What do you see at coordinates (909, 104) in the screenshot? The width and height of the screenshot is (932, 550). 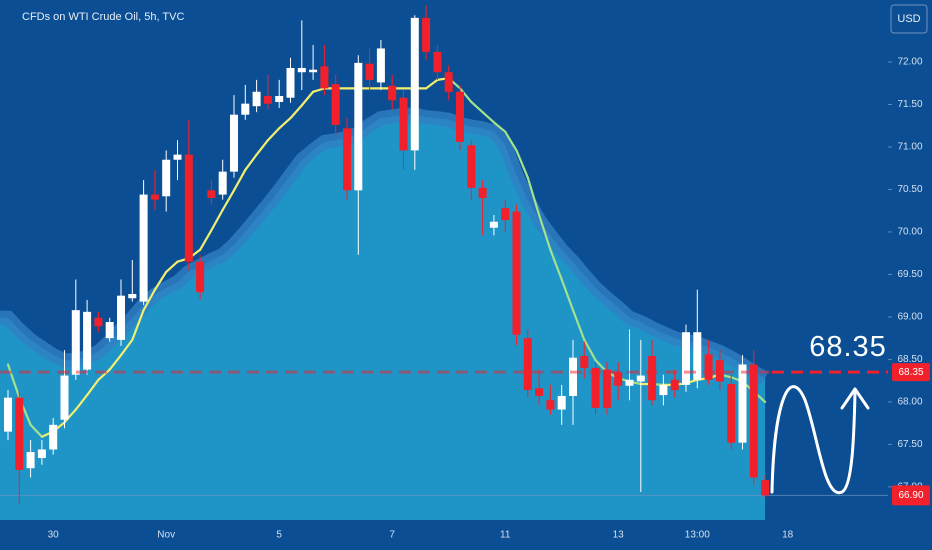 I see `y-tick-label: 71.50` at bounding box center [909, 104].